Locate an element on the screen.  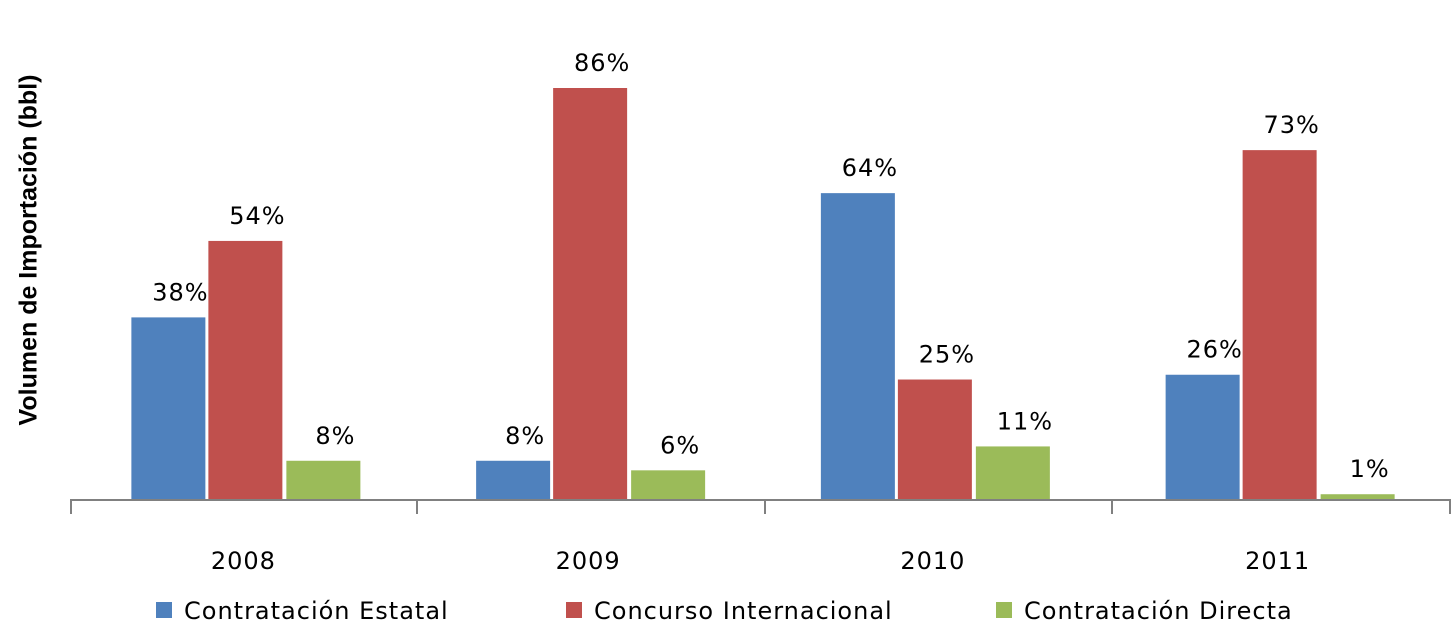
x-tick-label: 2009 is located at coordinates (588, 561).